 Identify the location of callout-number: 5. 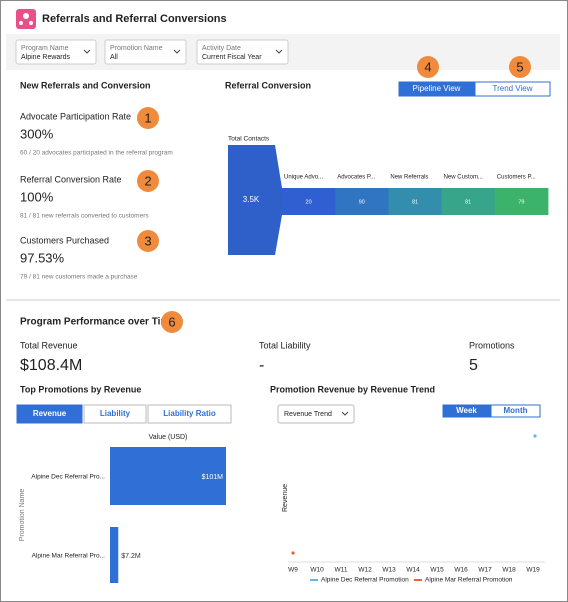
(519, 66).